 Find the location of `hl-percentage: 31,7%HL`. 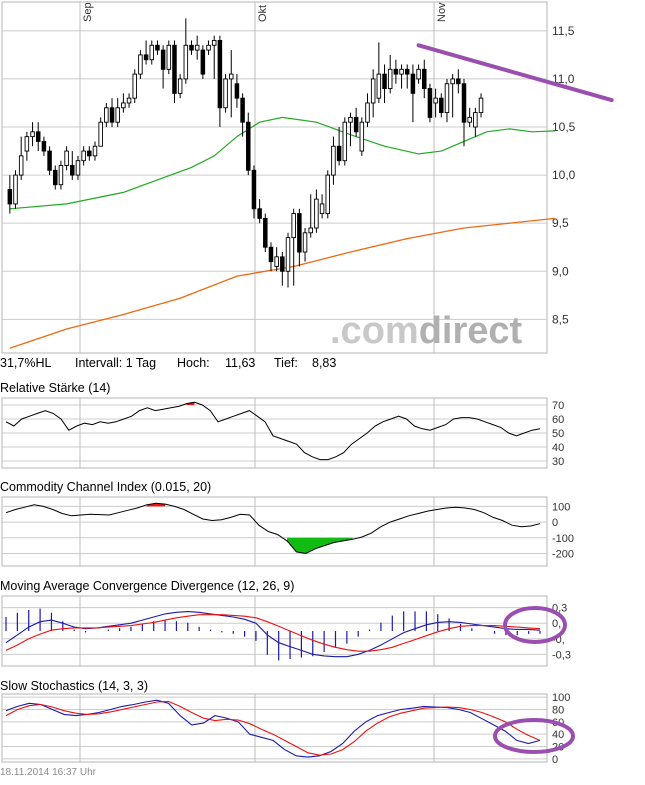

hl-percentage: 31,7%HL is located at coordinates (26, 363).